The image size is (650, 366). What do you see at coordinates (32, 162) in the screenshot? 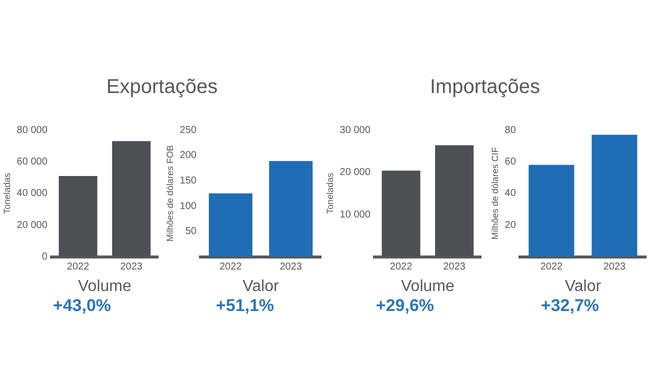
I see `y-tick-label: 60 000` at bounding box center [32, 162].